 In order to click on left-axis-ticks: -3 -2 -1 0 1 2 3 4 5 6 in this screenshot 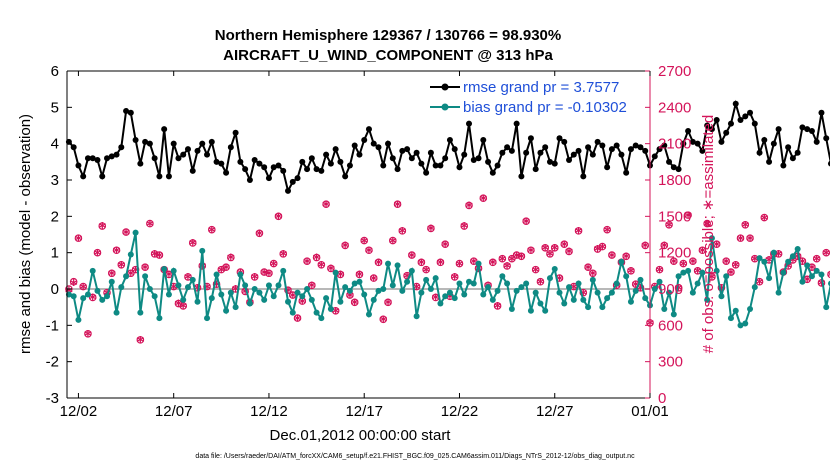, I will do `click(59, 235)`.